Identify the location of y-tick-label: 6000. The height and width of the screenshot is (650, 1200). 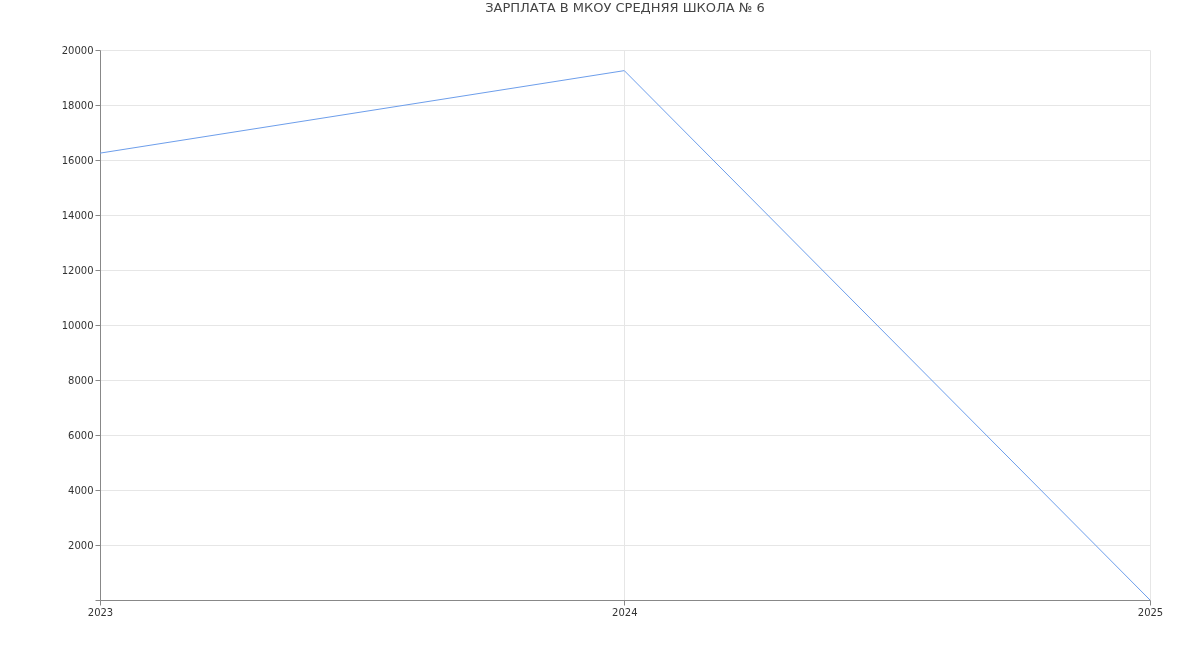
(81, 435).